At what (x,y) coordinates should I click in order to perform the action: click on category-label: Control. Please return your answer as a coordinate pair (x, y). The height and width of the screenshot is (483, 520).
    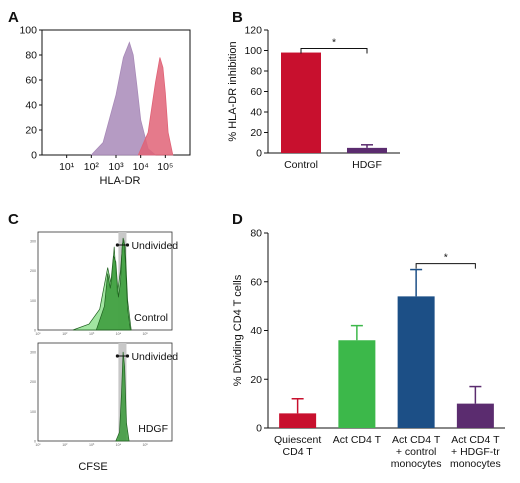
    Looking at the image, I should click on (301, 165).